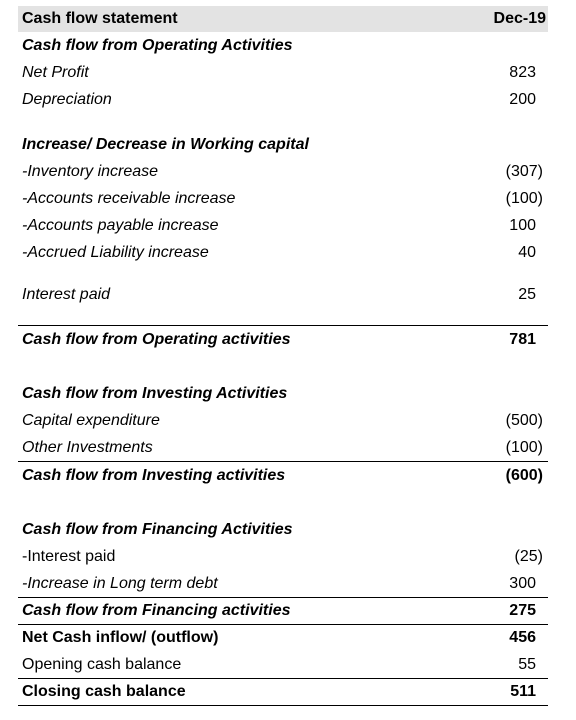 This screenshot has width=576, height=720. What do you see at coordinates (522, 610) in the screenshot?
I see `row-value: 275` at bounding box center [522, 610].